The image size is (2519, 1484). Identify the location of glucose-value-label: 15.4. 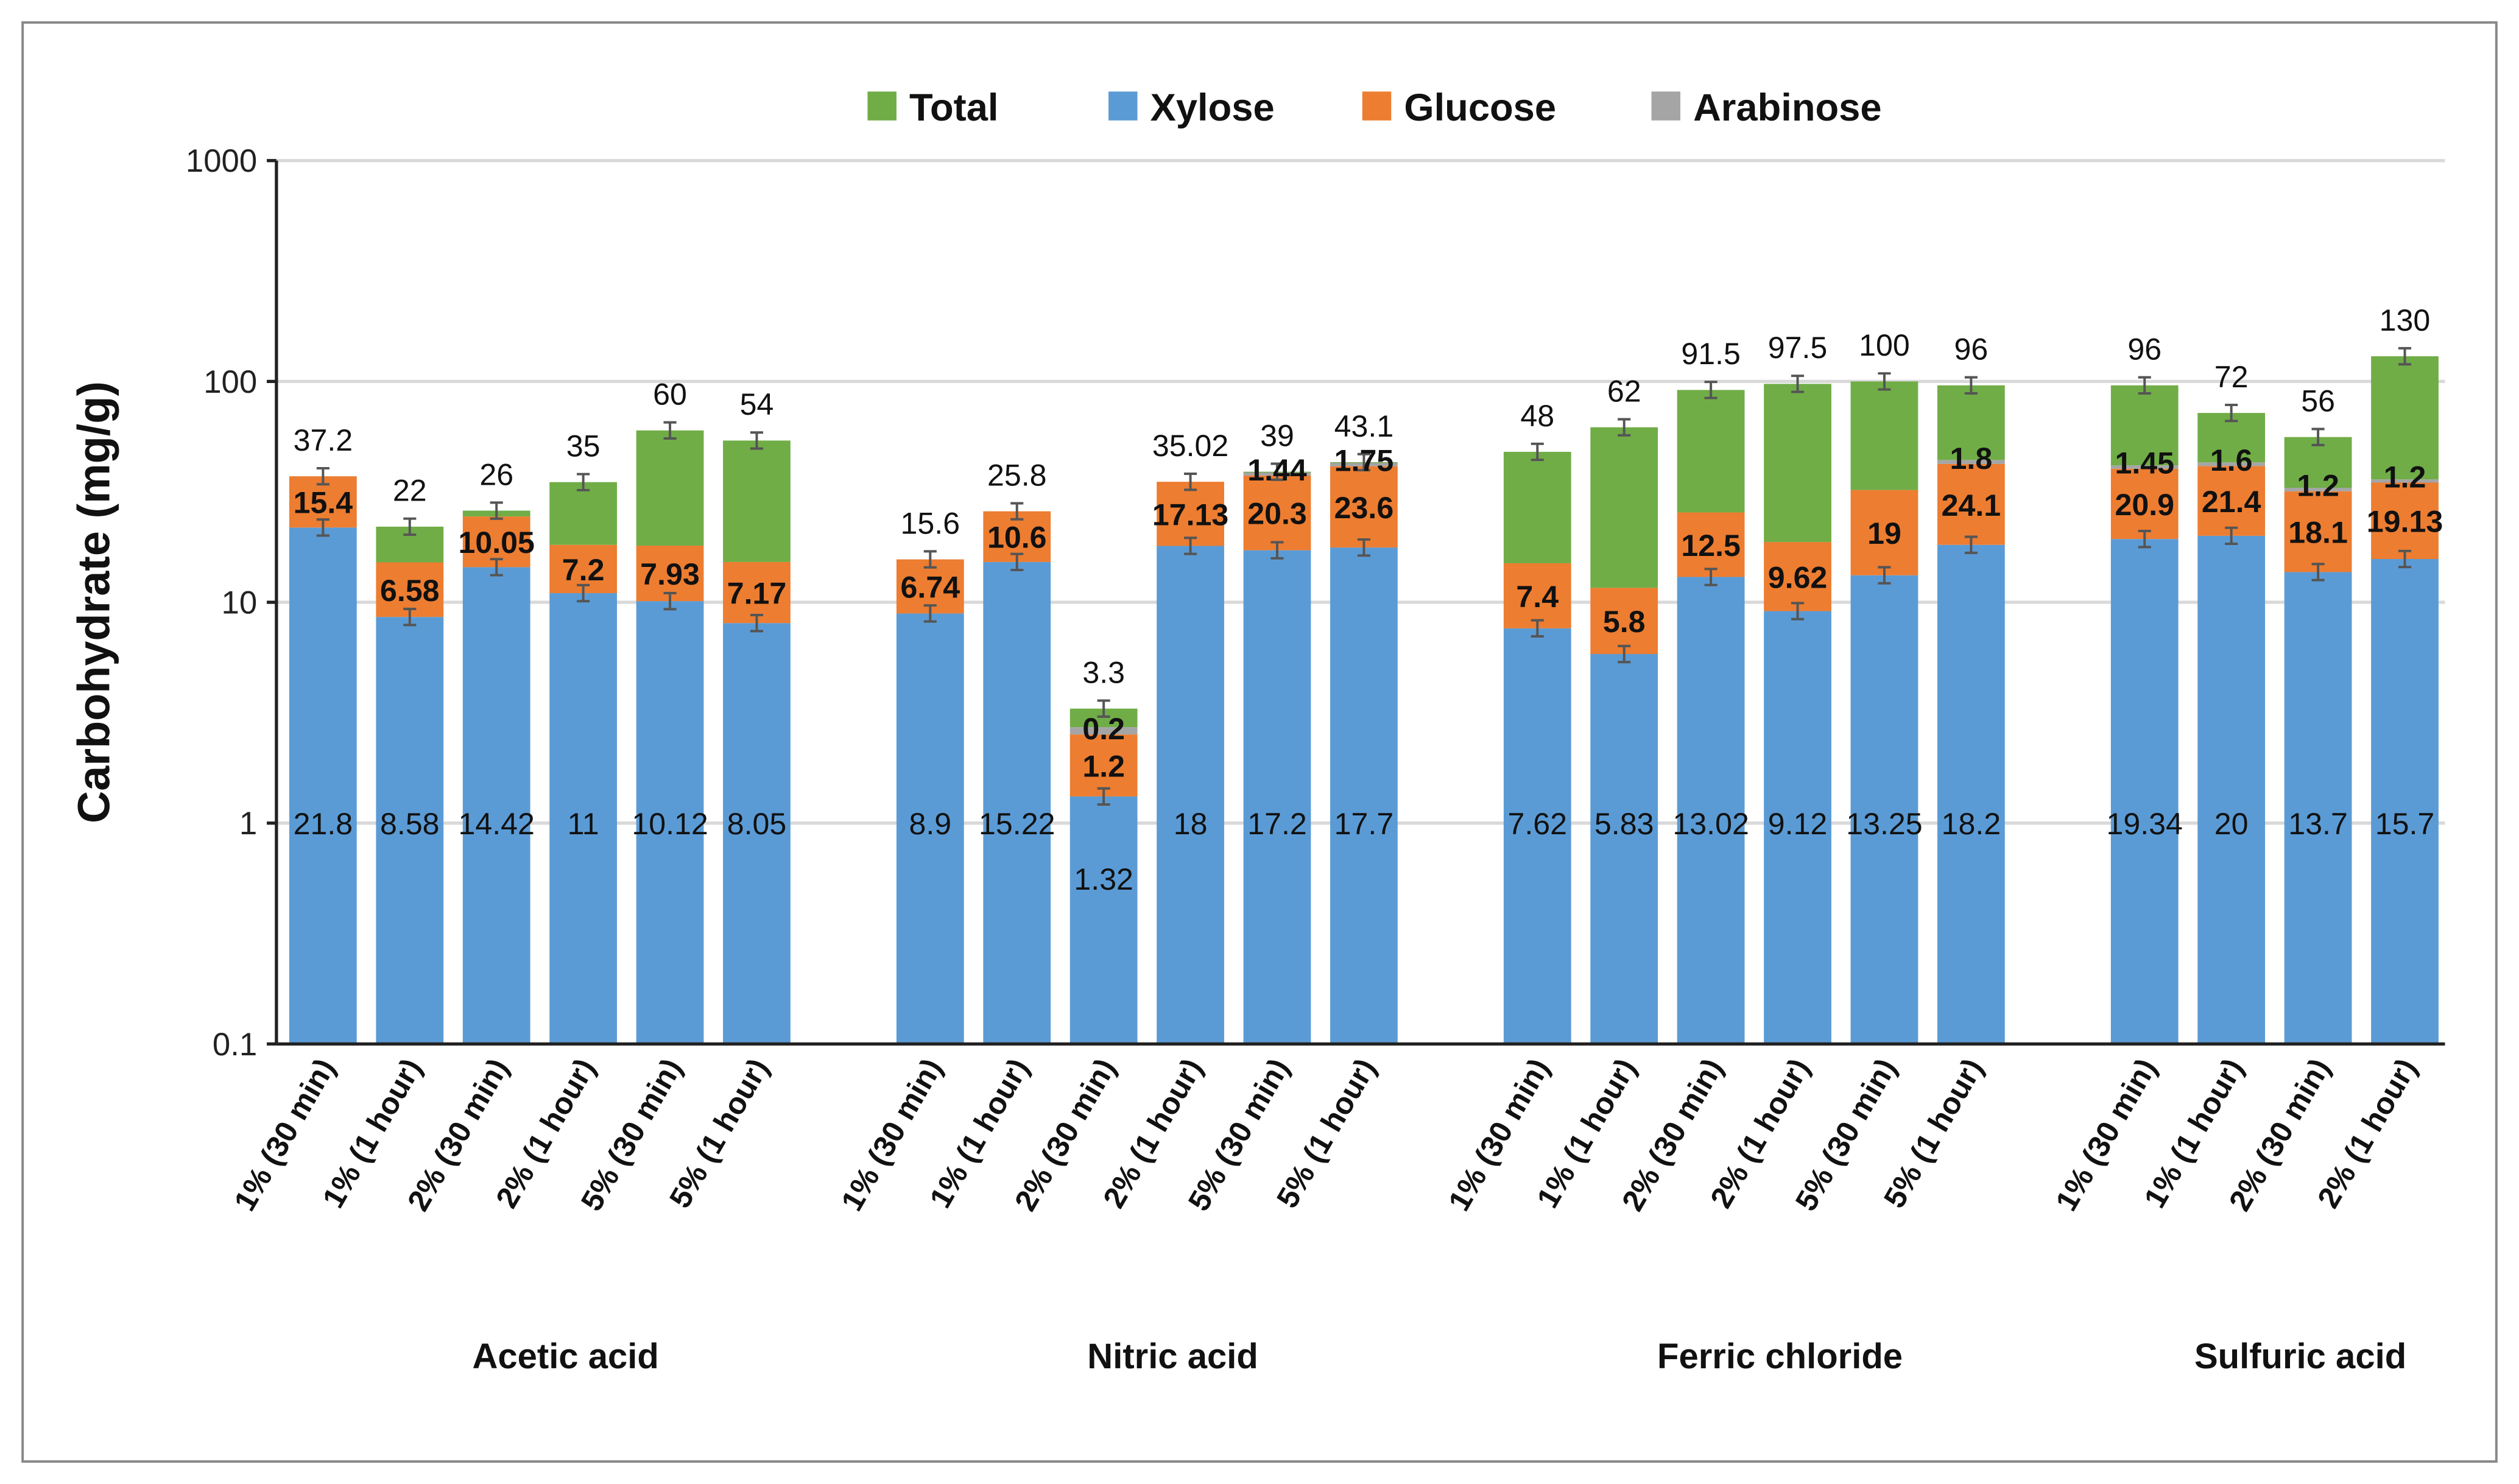
(323, 503).